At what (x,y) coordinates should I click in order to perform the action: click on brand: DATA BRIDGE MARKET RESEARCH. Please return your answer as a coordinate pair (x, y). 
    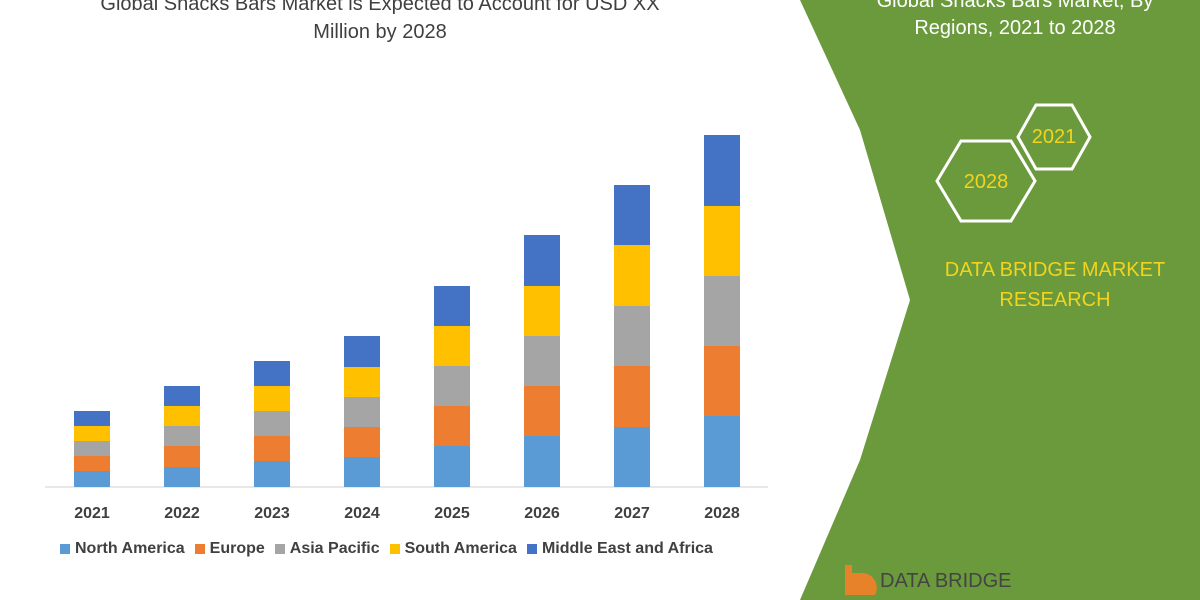
    Looking at the image, I should click on (1055, 285).